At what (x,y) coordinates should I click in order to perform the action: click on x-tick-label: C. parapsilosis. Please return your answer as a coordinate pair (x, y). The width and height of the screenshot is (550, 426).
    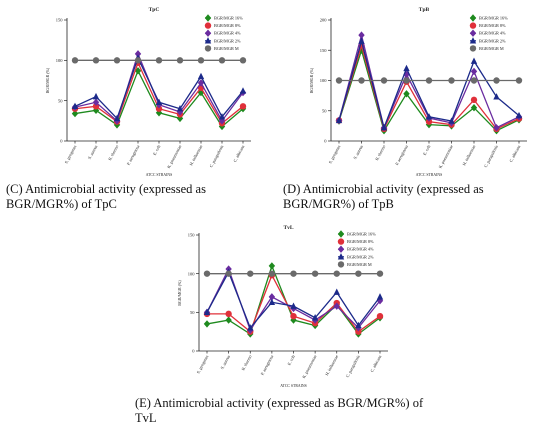
    Looking at the image, I should click on (491, 156).